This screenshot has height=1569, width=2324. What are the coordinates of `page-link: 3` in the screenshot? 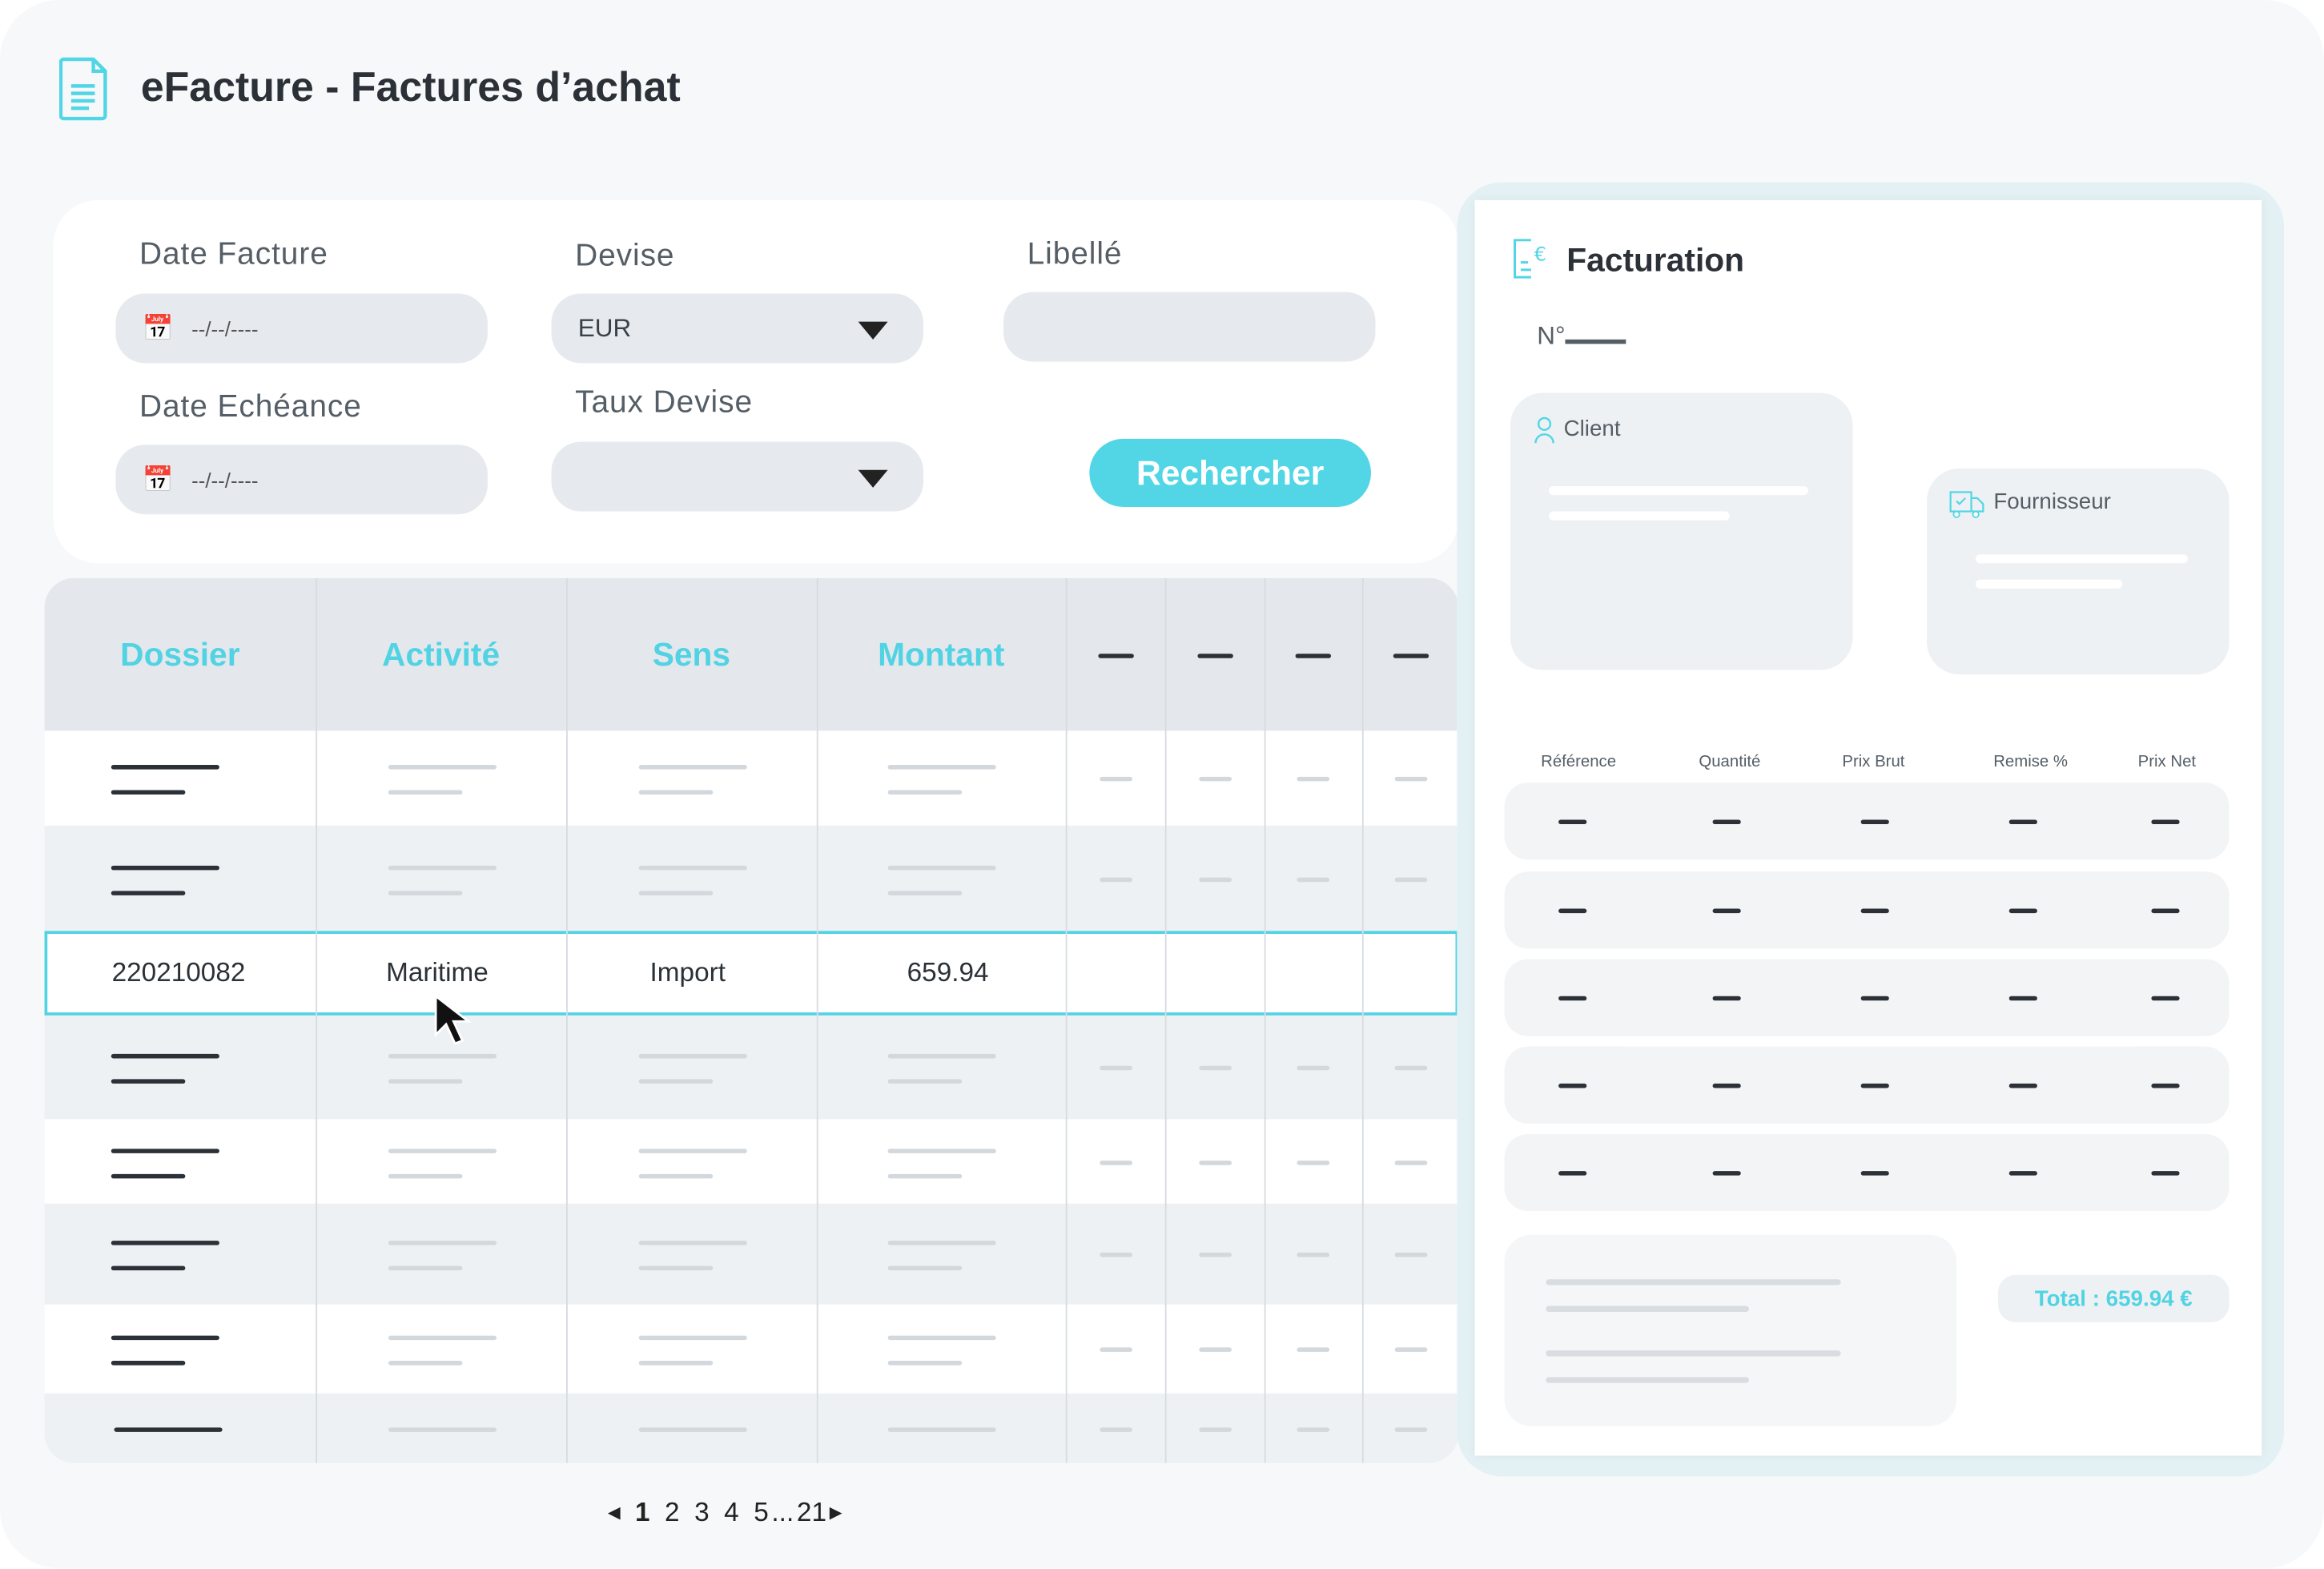 It's located at (702, 1512).